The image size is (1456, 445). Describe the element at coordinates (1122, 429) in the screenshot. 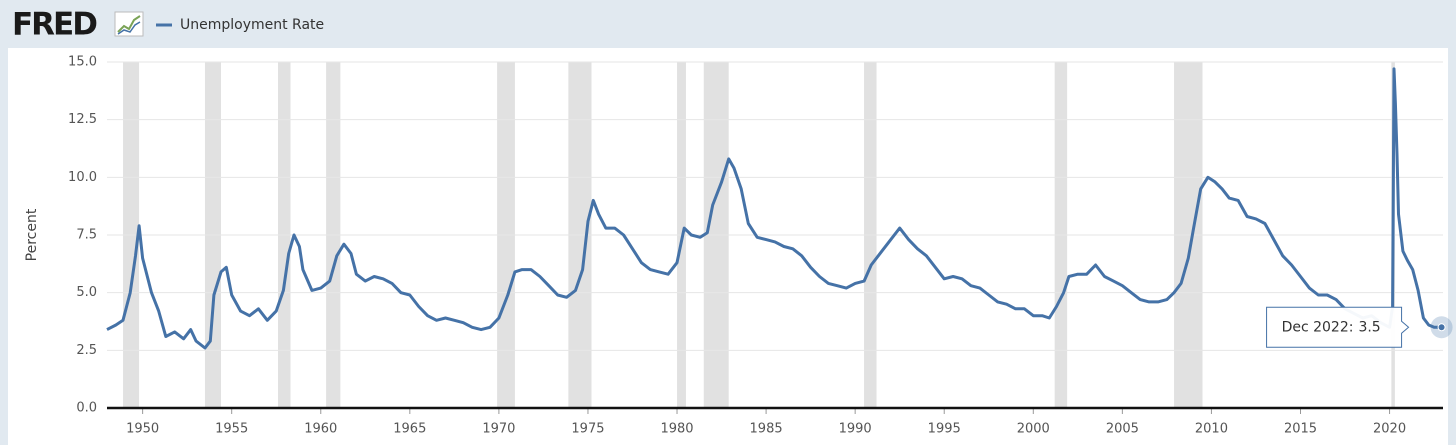

I see `x-tick-label: 2005` at that location.